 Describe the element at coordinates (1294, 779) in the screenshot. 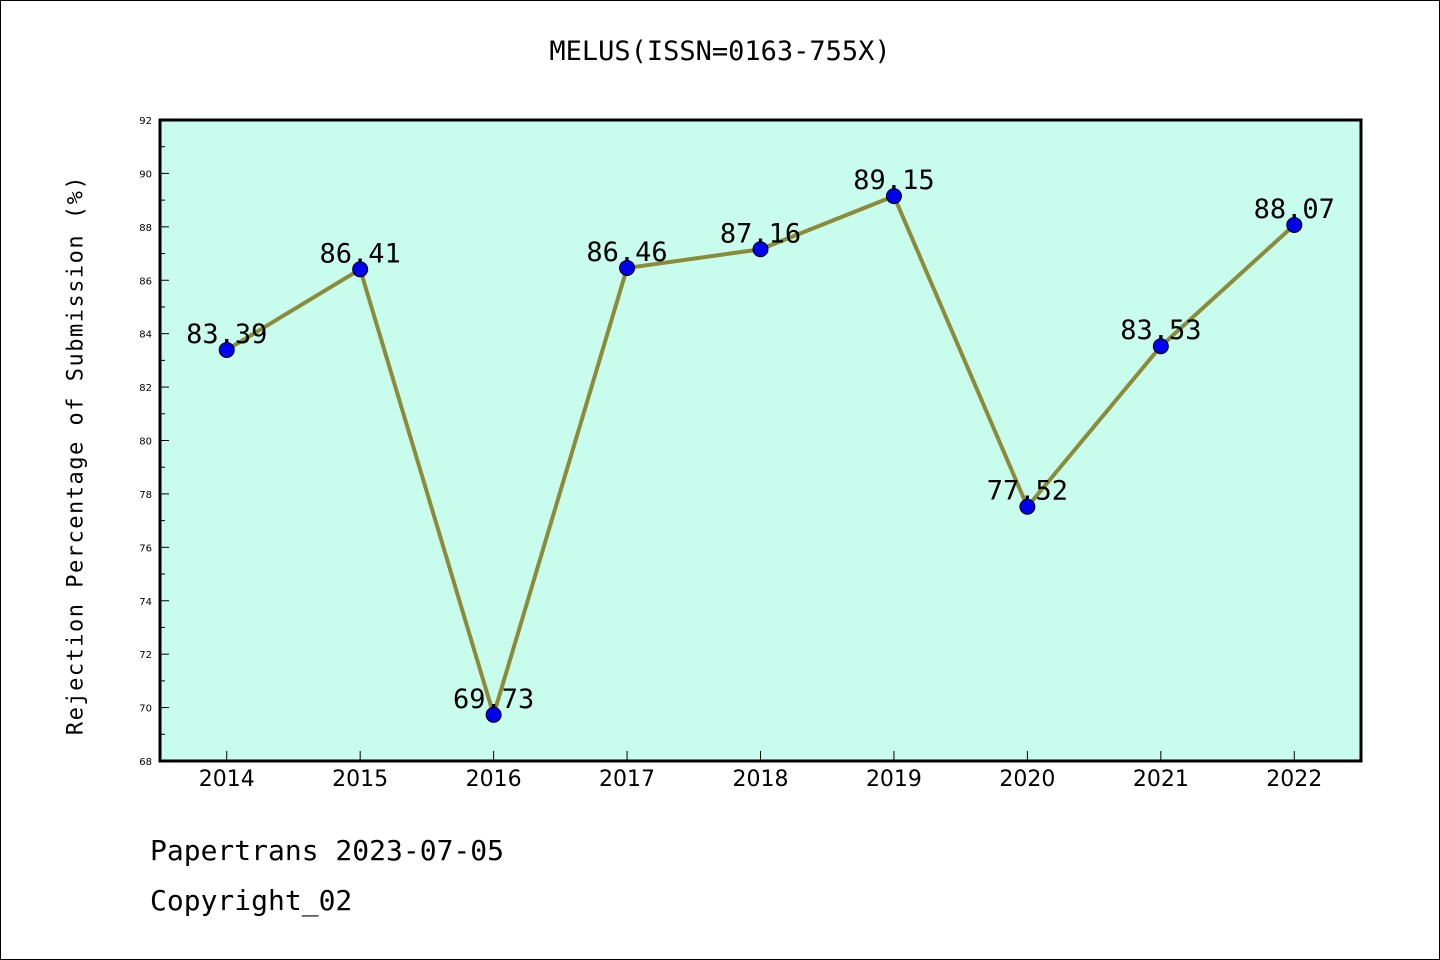

I see `x-tick-label: 2022` at that location.